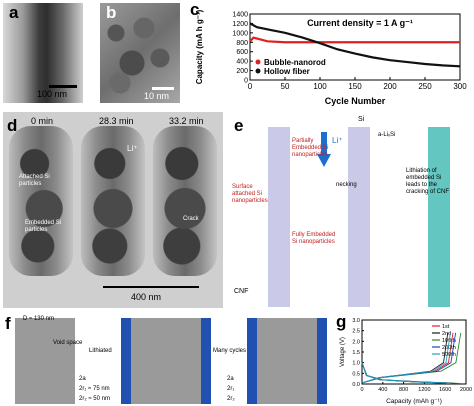 The image size is (474, 406). What do you see at coordinates (387, 135) in the screenshot?
I see `e-text-alisi: a-LiₓSi` at bounding box center [387, 135].